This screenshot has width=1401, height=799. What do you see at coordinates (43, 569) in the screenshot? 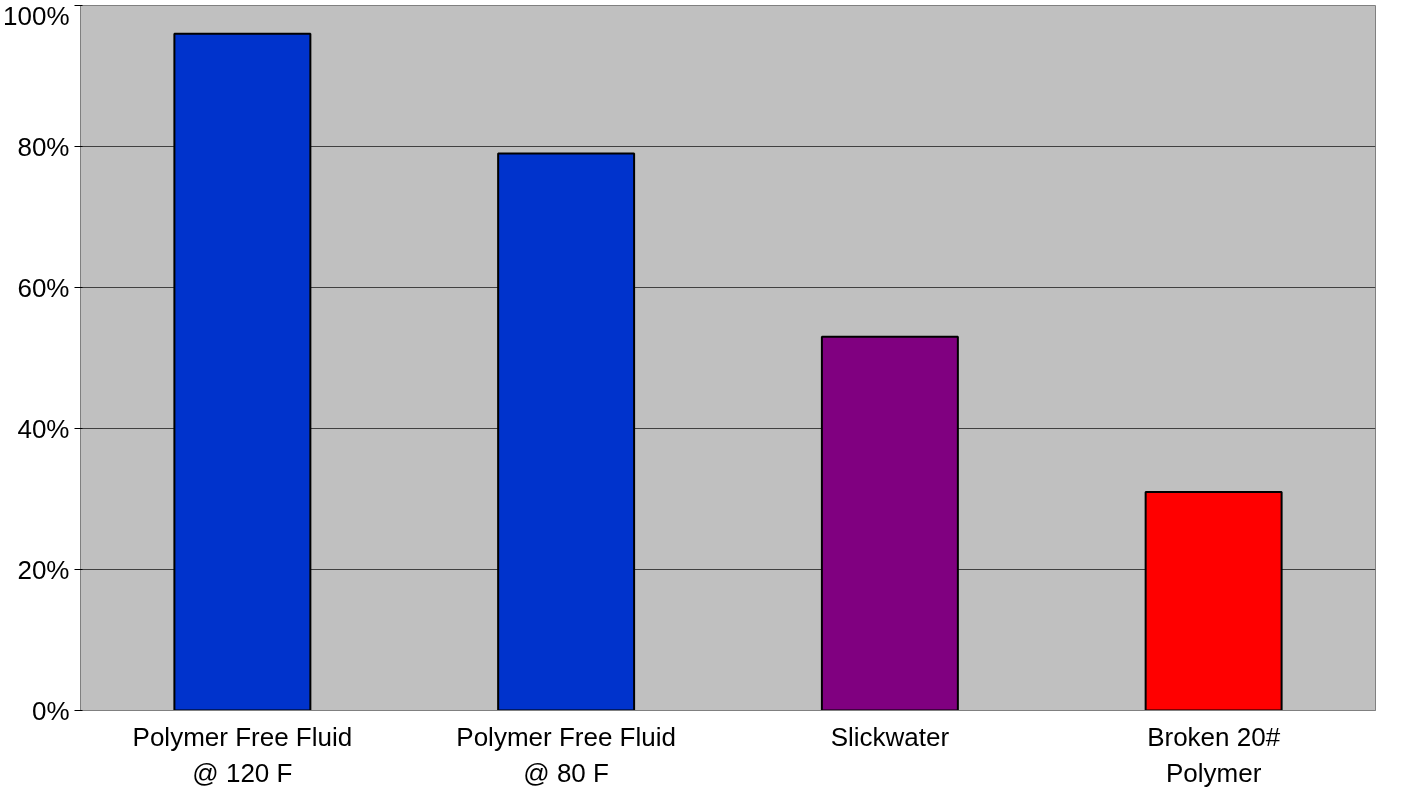
I see `y-tick-label: 20%` at bounding box center [43, 569].